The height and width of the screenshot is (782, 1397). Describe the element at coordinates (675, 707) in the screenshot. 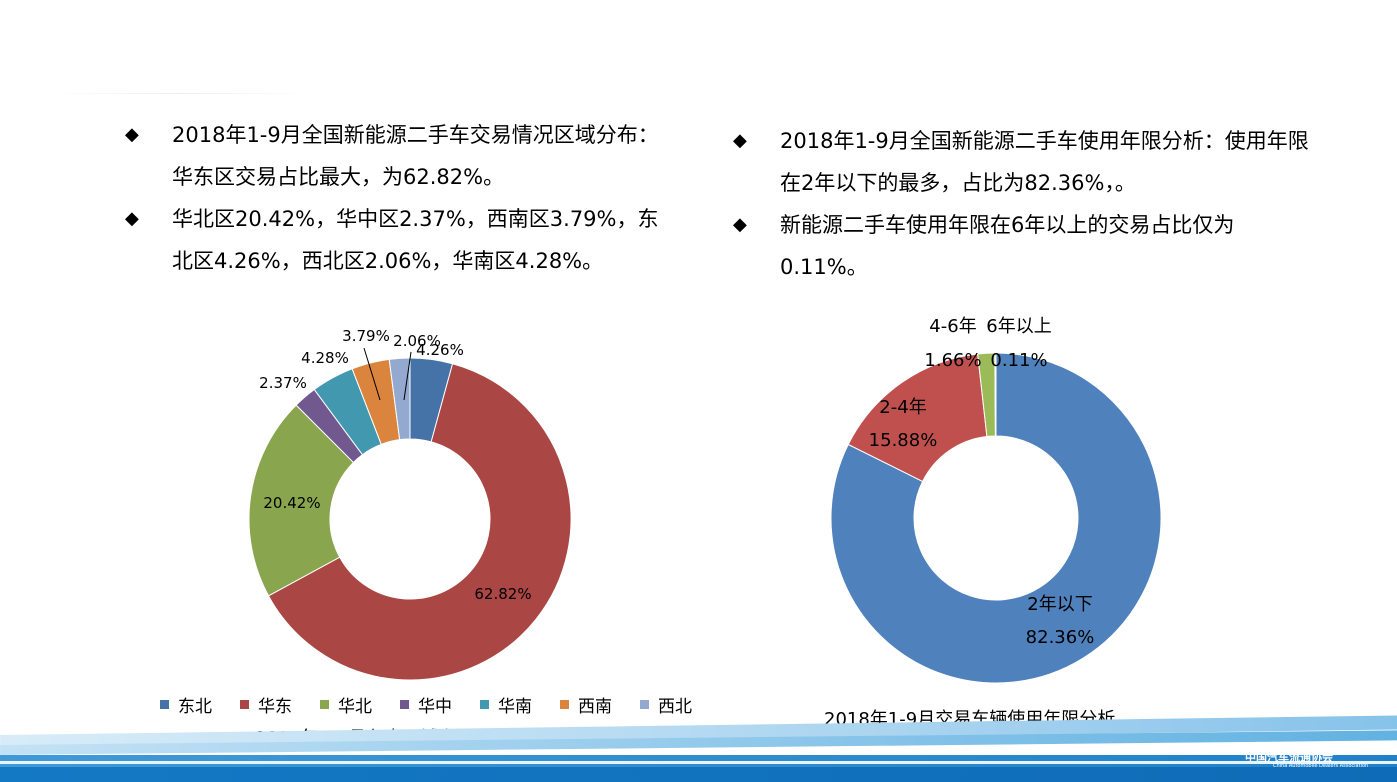

I see `legend-label: 西北` at that location.